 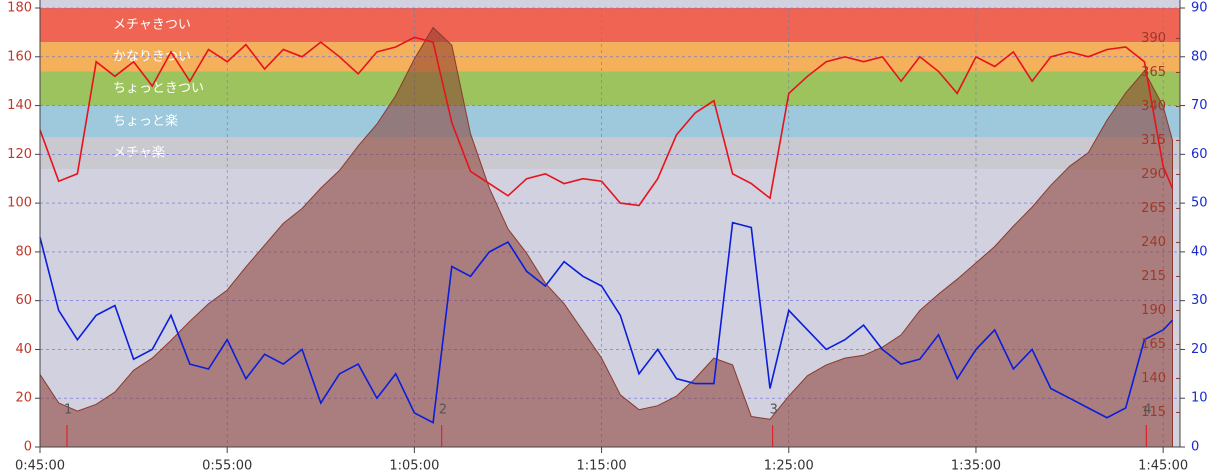 I want to click on y3-tick-label: 115, so click(x=1153, y=412).